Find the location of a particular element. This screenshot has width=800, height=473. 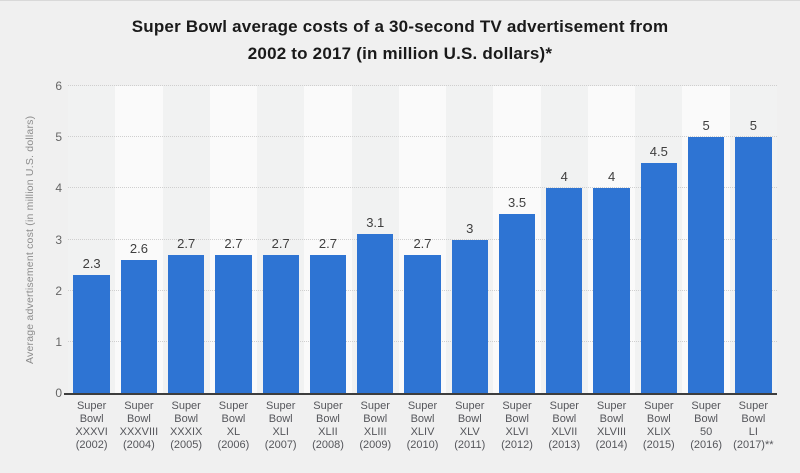

bar-super-bowl-xlii-2008- is located at coordinates (328, 323).